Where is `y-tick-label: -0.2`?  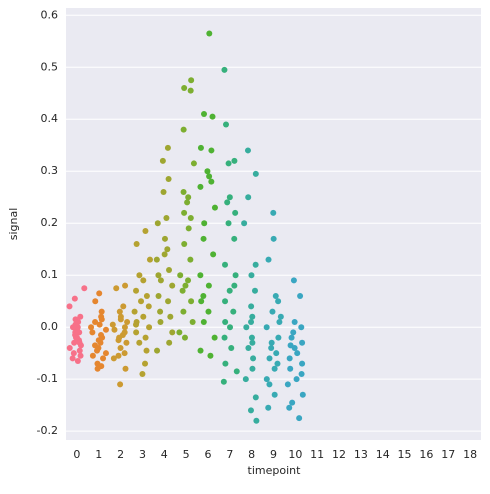
y-tick-label: -0.2 is located at coordinates (47, 430).